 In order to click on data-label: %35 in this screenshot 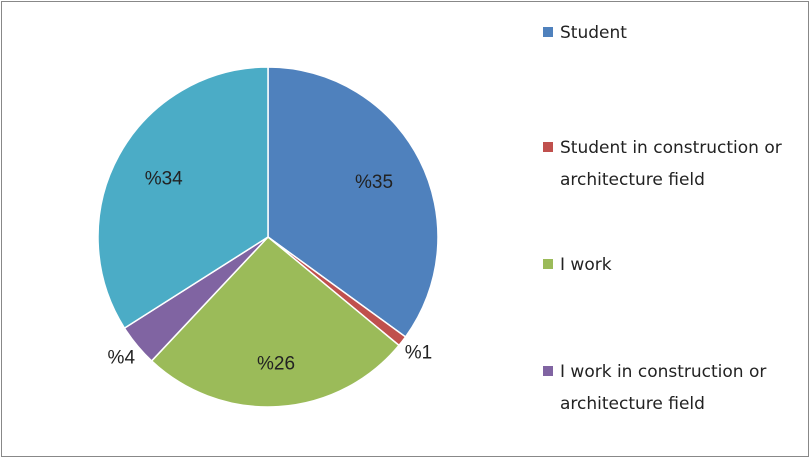, I will do `click(374, 182)`.